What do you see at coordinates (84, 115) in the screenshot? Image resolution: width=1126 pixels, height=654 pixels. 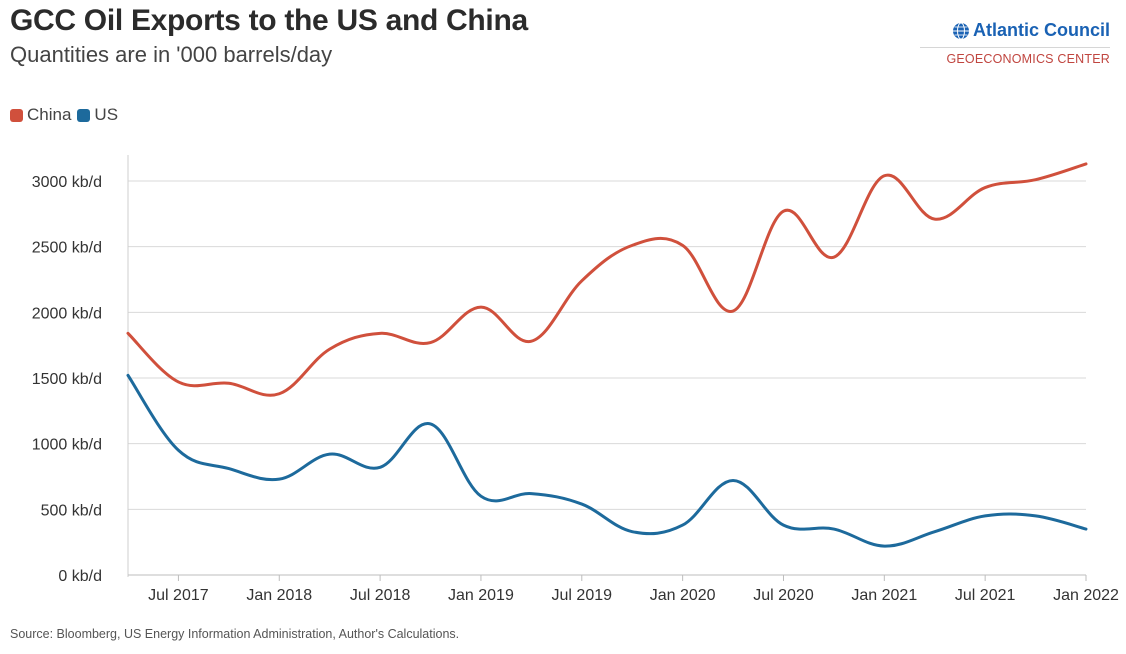 I see `legend-swatch-us` at bounding box center [84, 115].